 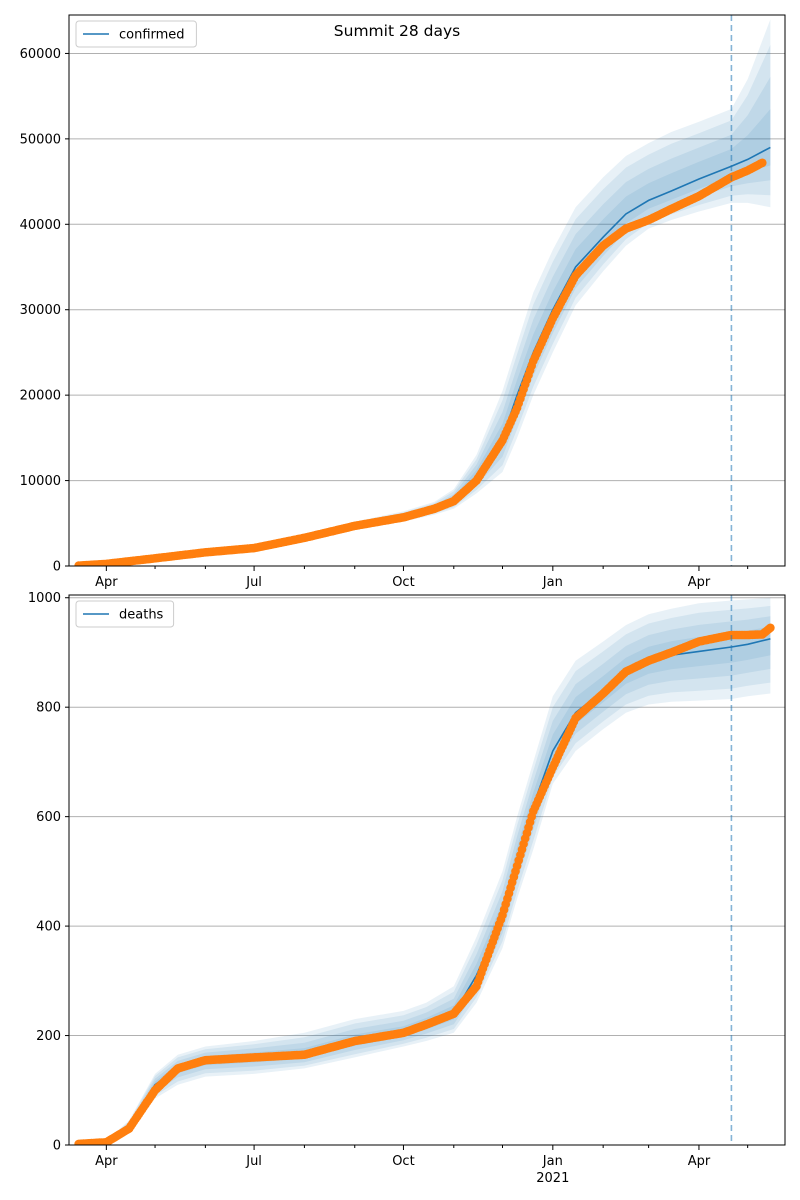 What do you see at coordinates (40, 310) in the screenshot?
I see `y-tick-label: 30000` at bounding box center [40, 310].